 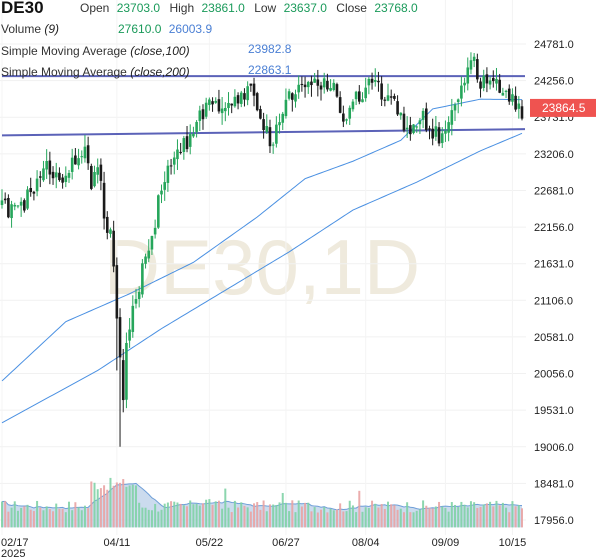 I want to click on symbol-name: DE30, so click(x=22, y=8).